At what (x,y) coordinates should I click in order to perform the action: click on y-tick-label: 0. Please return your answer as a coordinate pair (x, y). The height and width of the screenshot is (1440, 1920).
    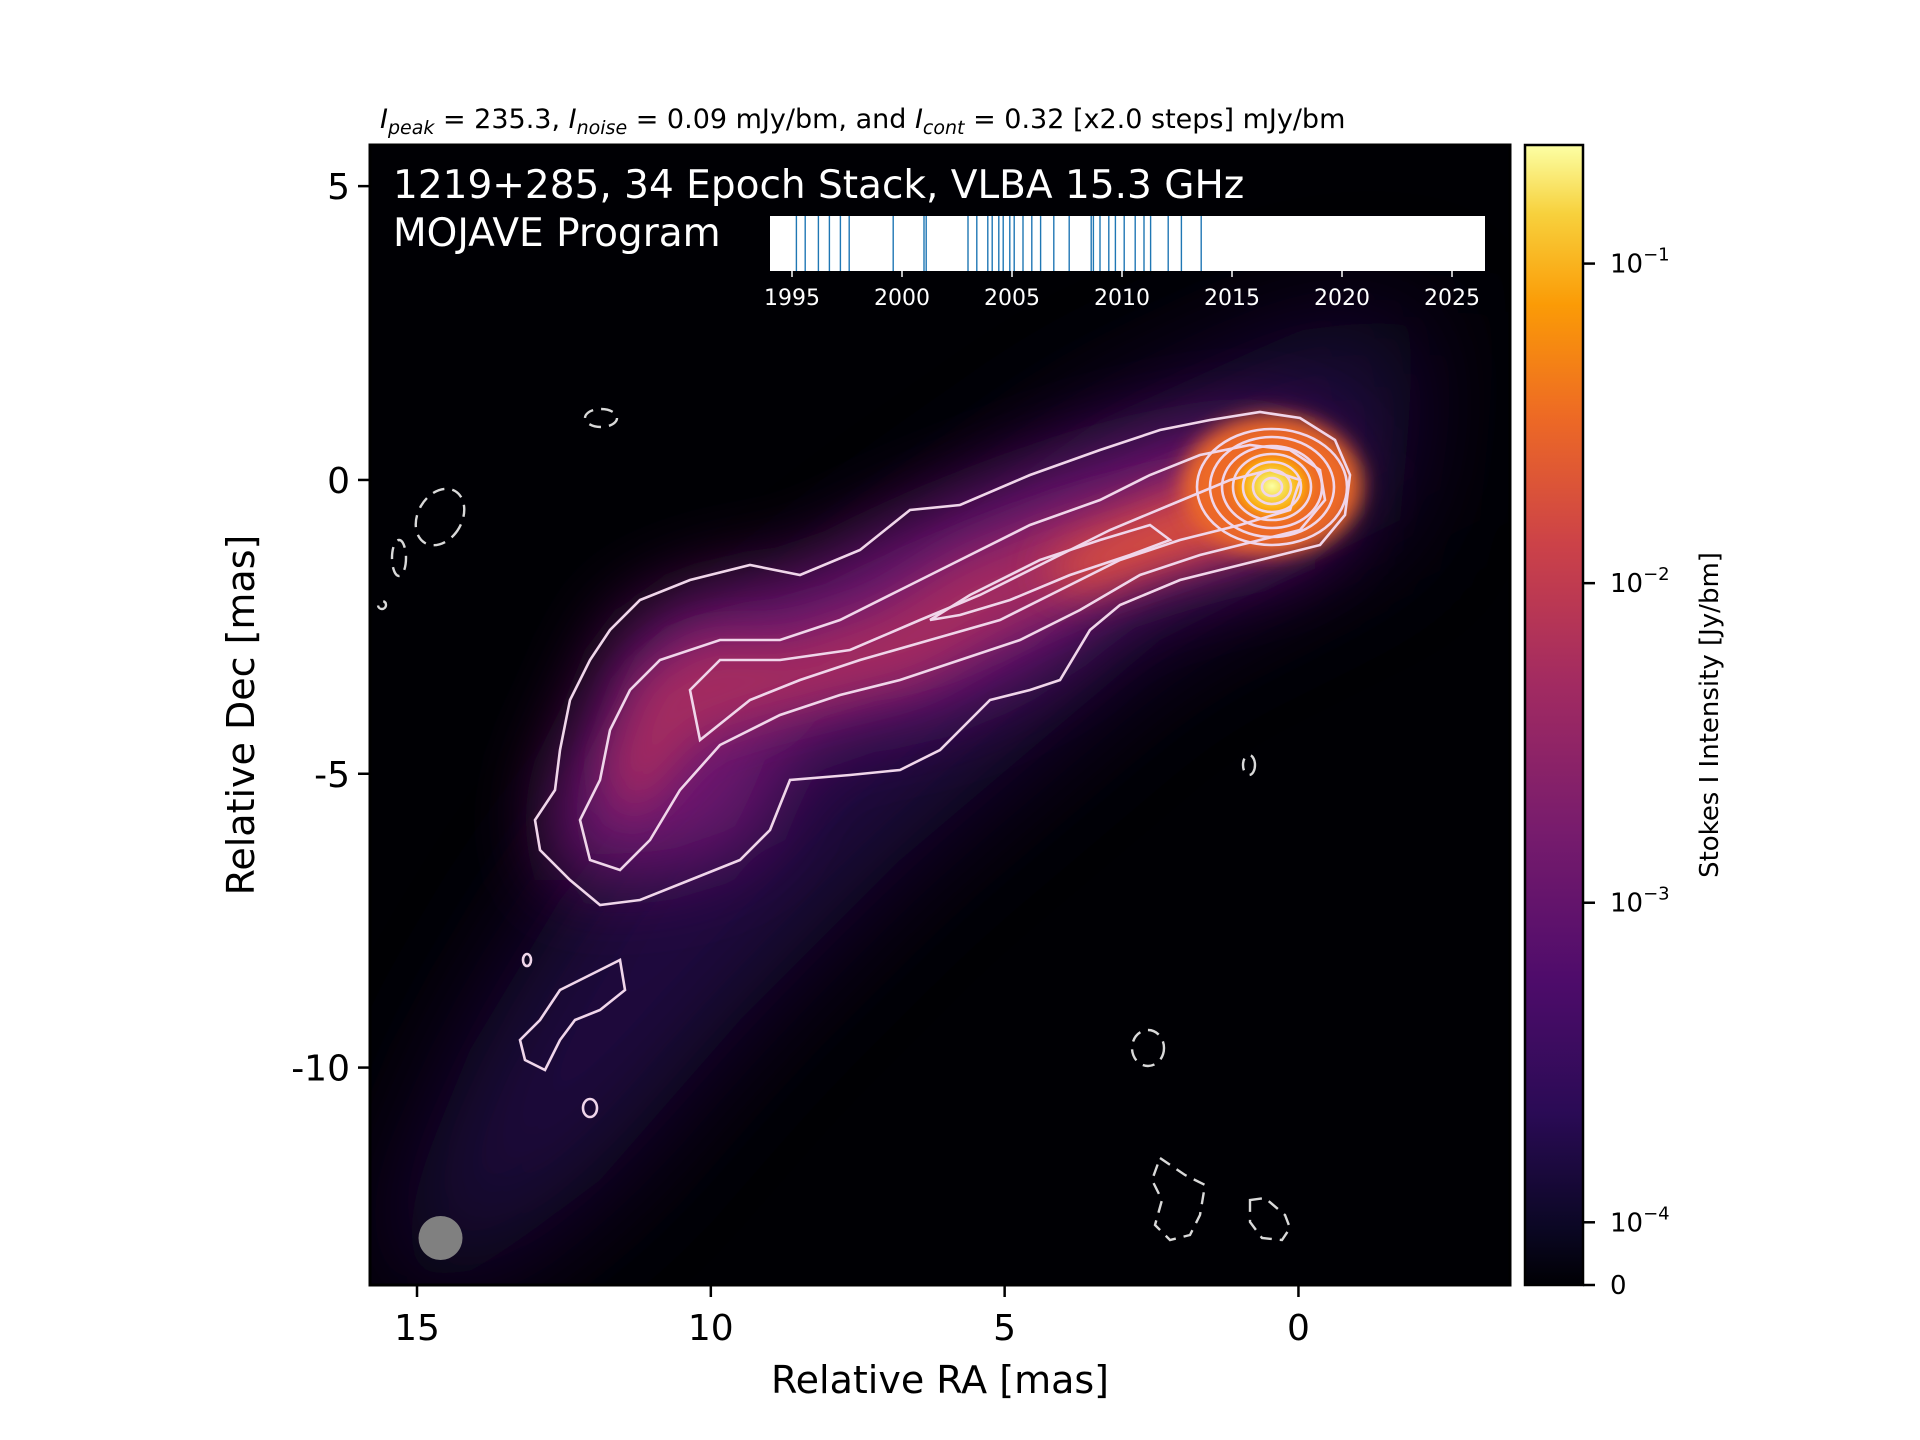
    Looking at the image, I should click on (338, 481).